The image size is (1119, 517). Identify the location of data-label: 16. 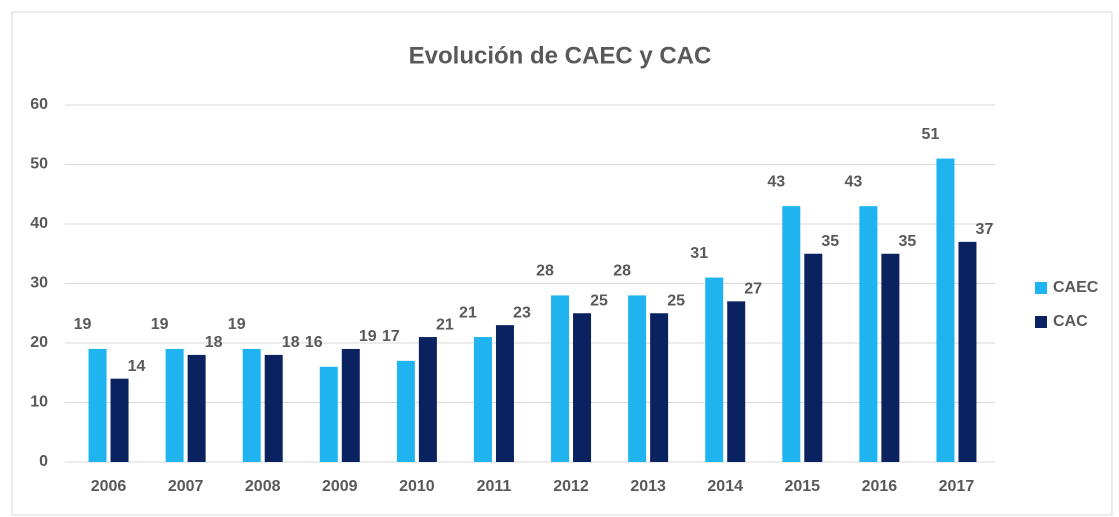
(314, 342).